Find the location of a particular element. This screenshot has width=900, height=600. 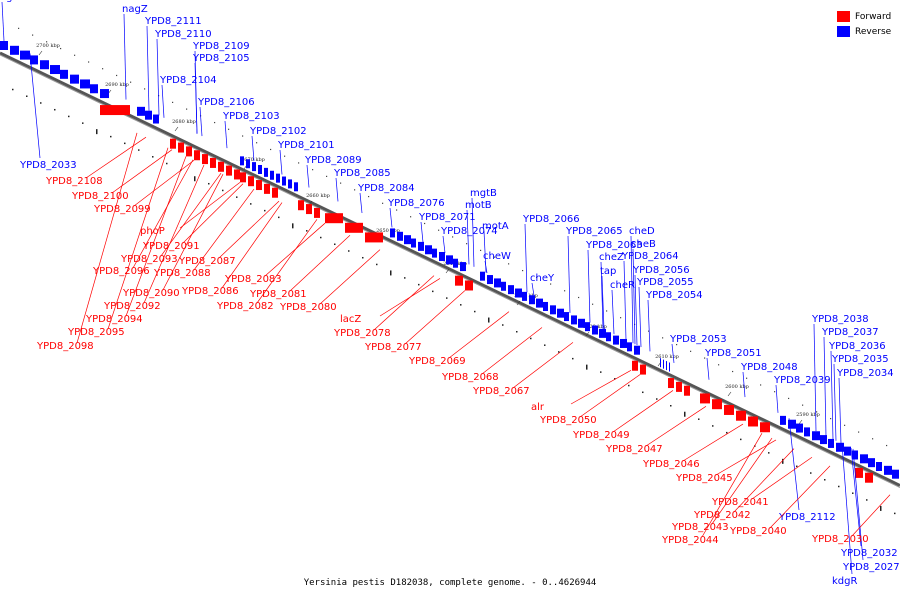

forward-swatch is located at coordinates (843, 16).